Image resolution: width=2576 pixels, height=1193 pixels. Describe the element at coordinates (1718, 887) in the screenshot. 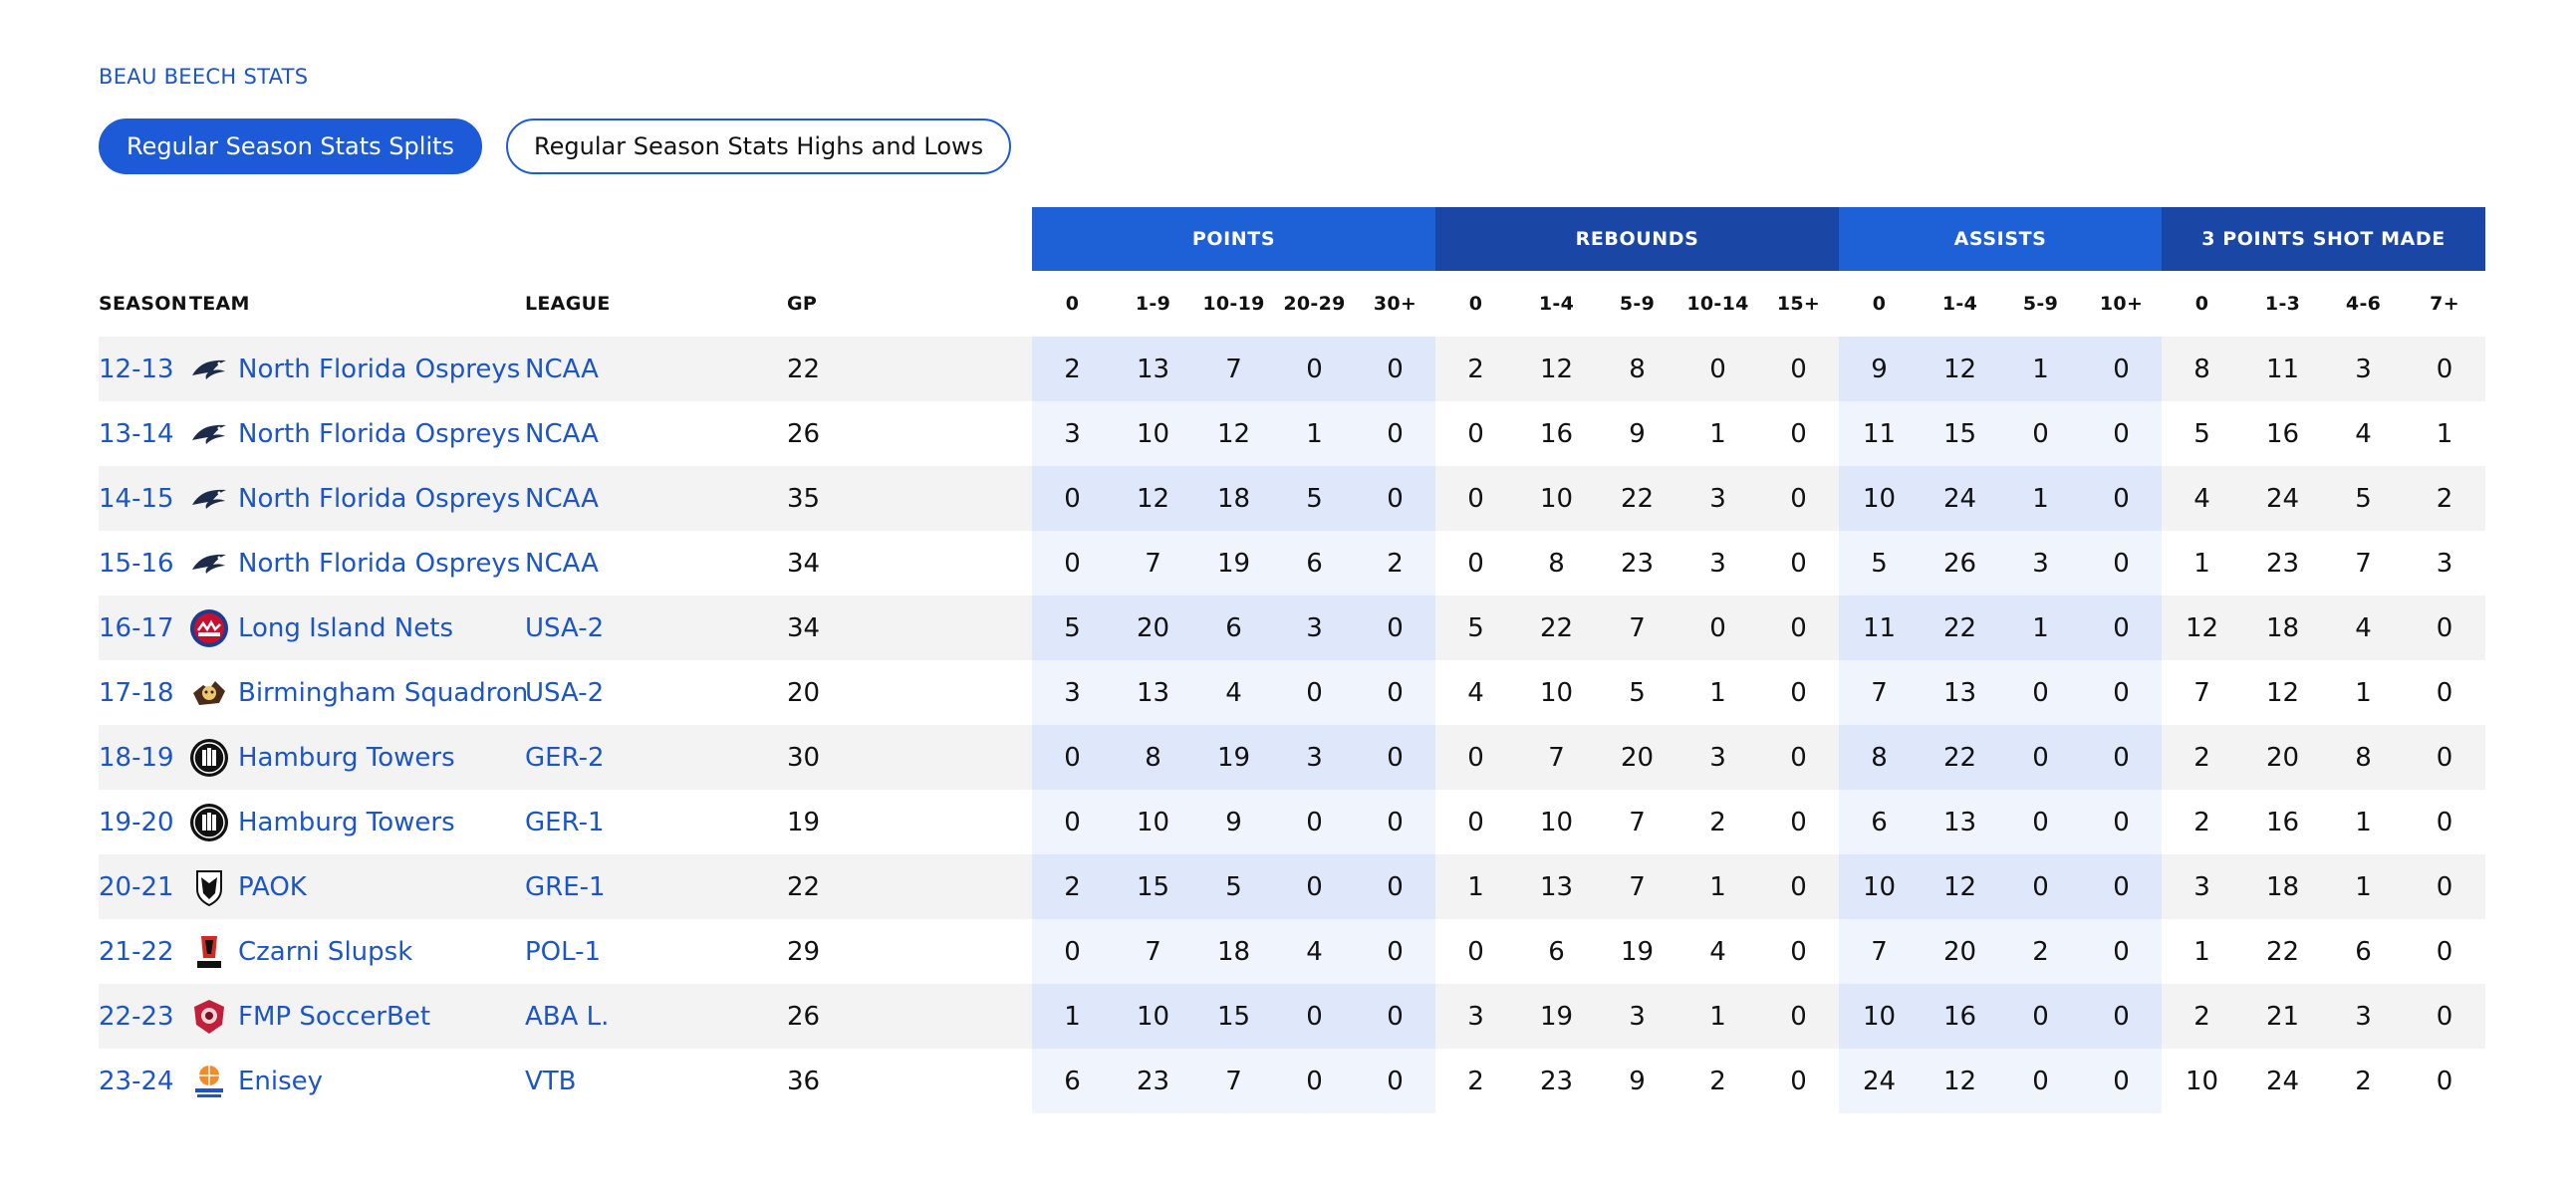

I see `rebounds-split-cell: 1` at that location.